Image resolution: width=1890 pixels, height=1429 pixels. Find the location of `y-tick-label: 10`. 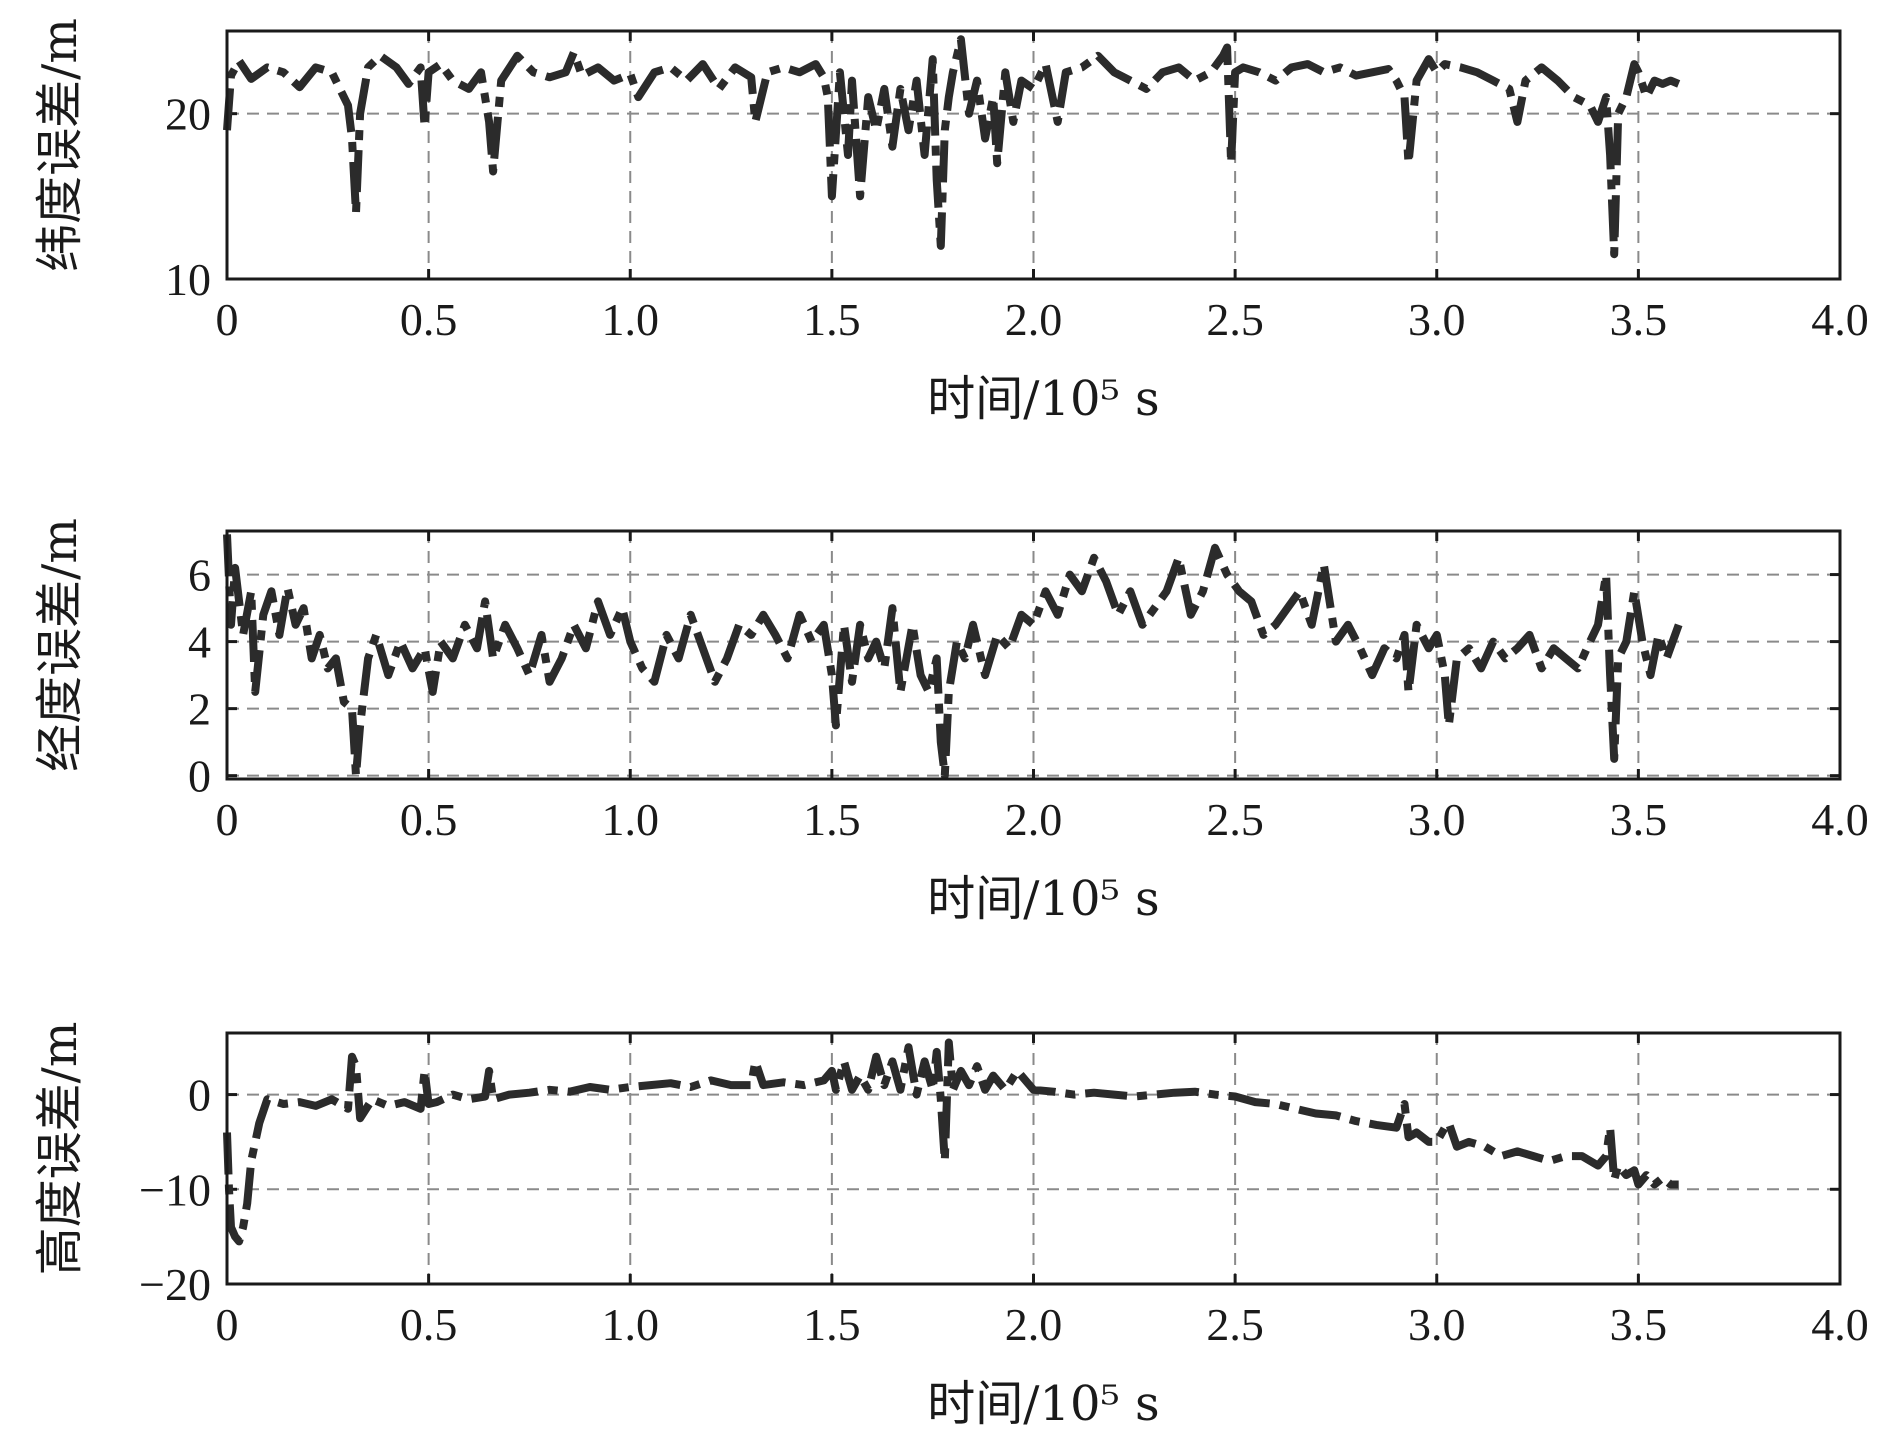

y-tick-label: 10 is located at coordinates (188, 279).